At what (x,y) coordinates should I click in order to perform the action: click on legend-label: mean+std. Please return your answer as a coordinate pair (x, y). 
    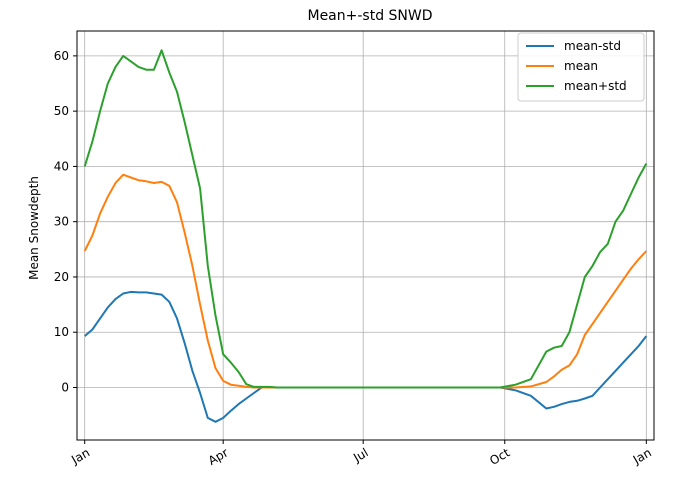
    Looking at the image, I should click on (595, 86).